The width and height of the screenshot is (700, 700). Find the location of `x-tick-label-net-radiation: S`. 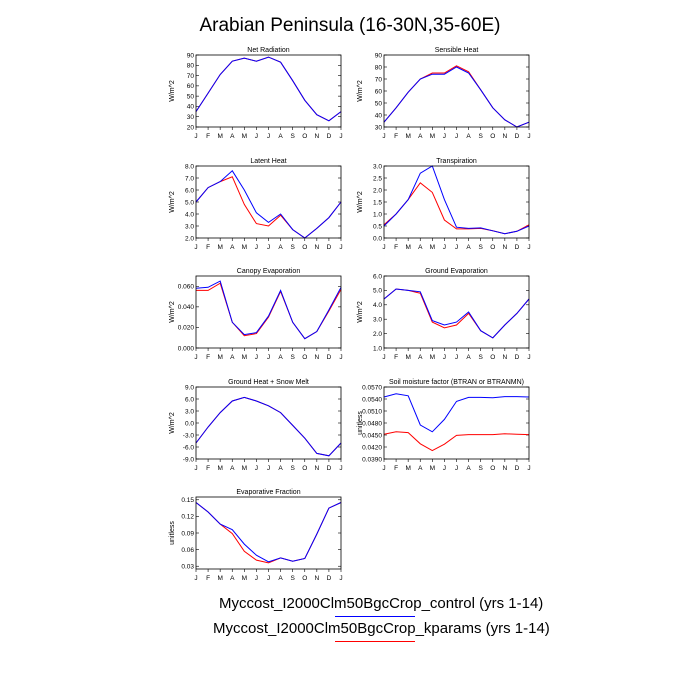

x-tick-label-net-radiation: S is located at coordinates (292, 136).